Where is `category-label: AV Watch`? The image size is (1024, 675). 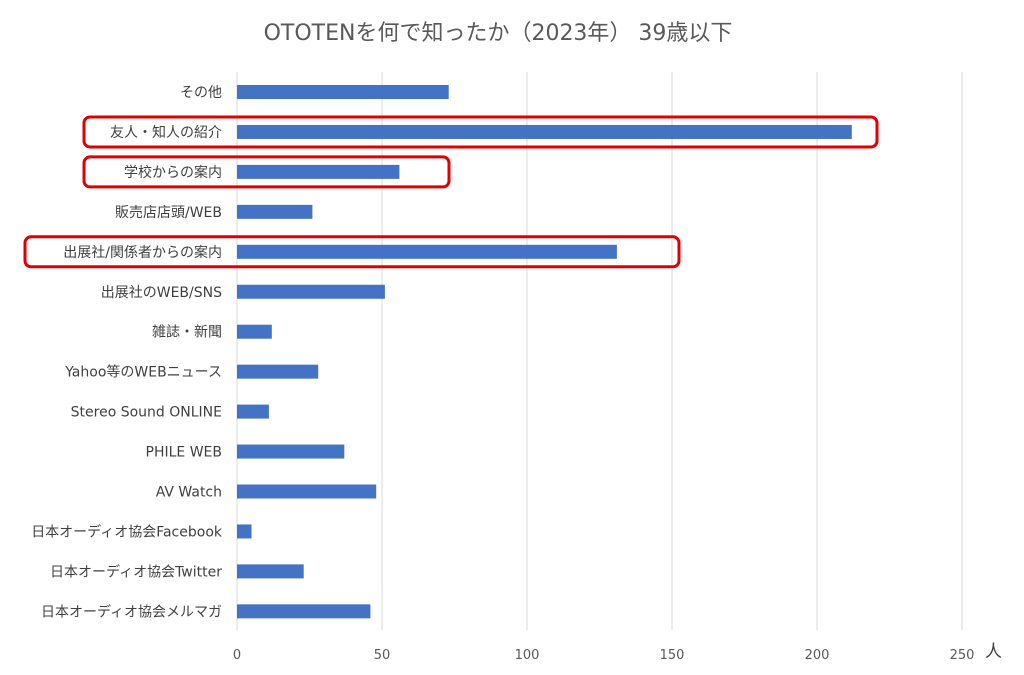 category-label: AV Watch is located at coordinates (189, 493).